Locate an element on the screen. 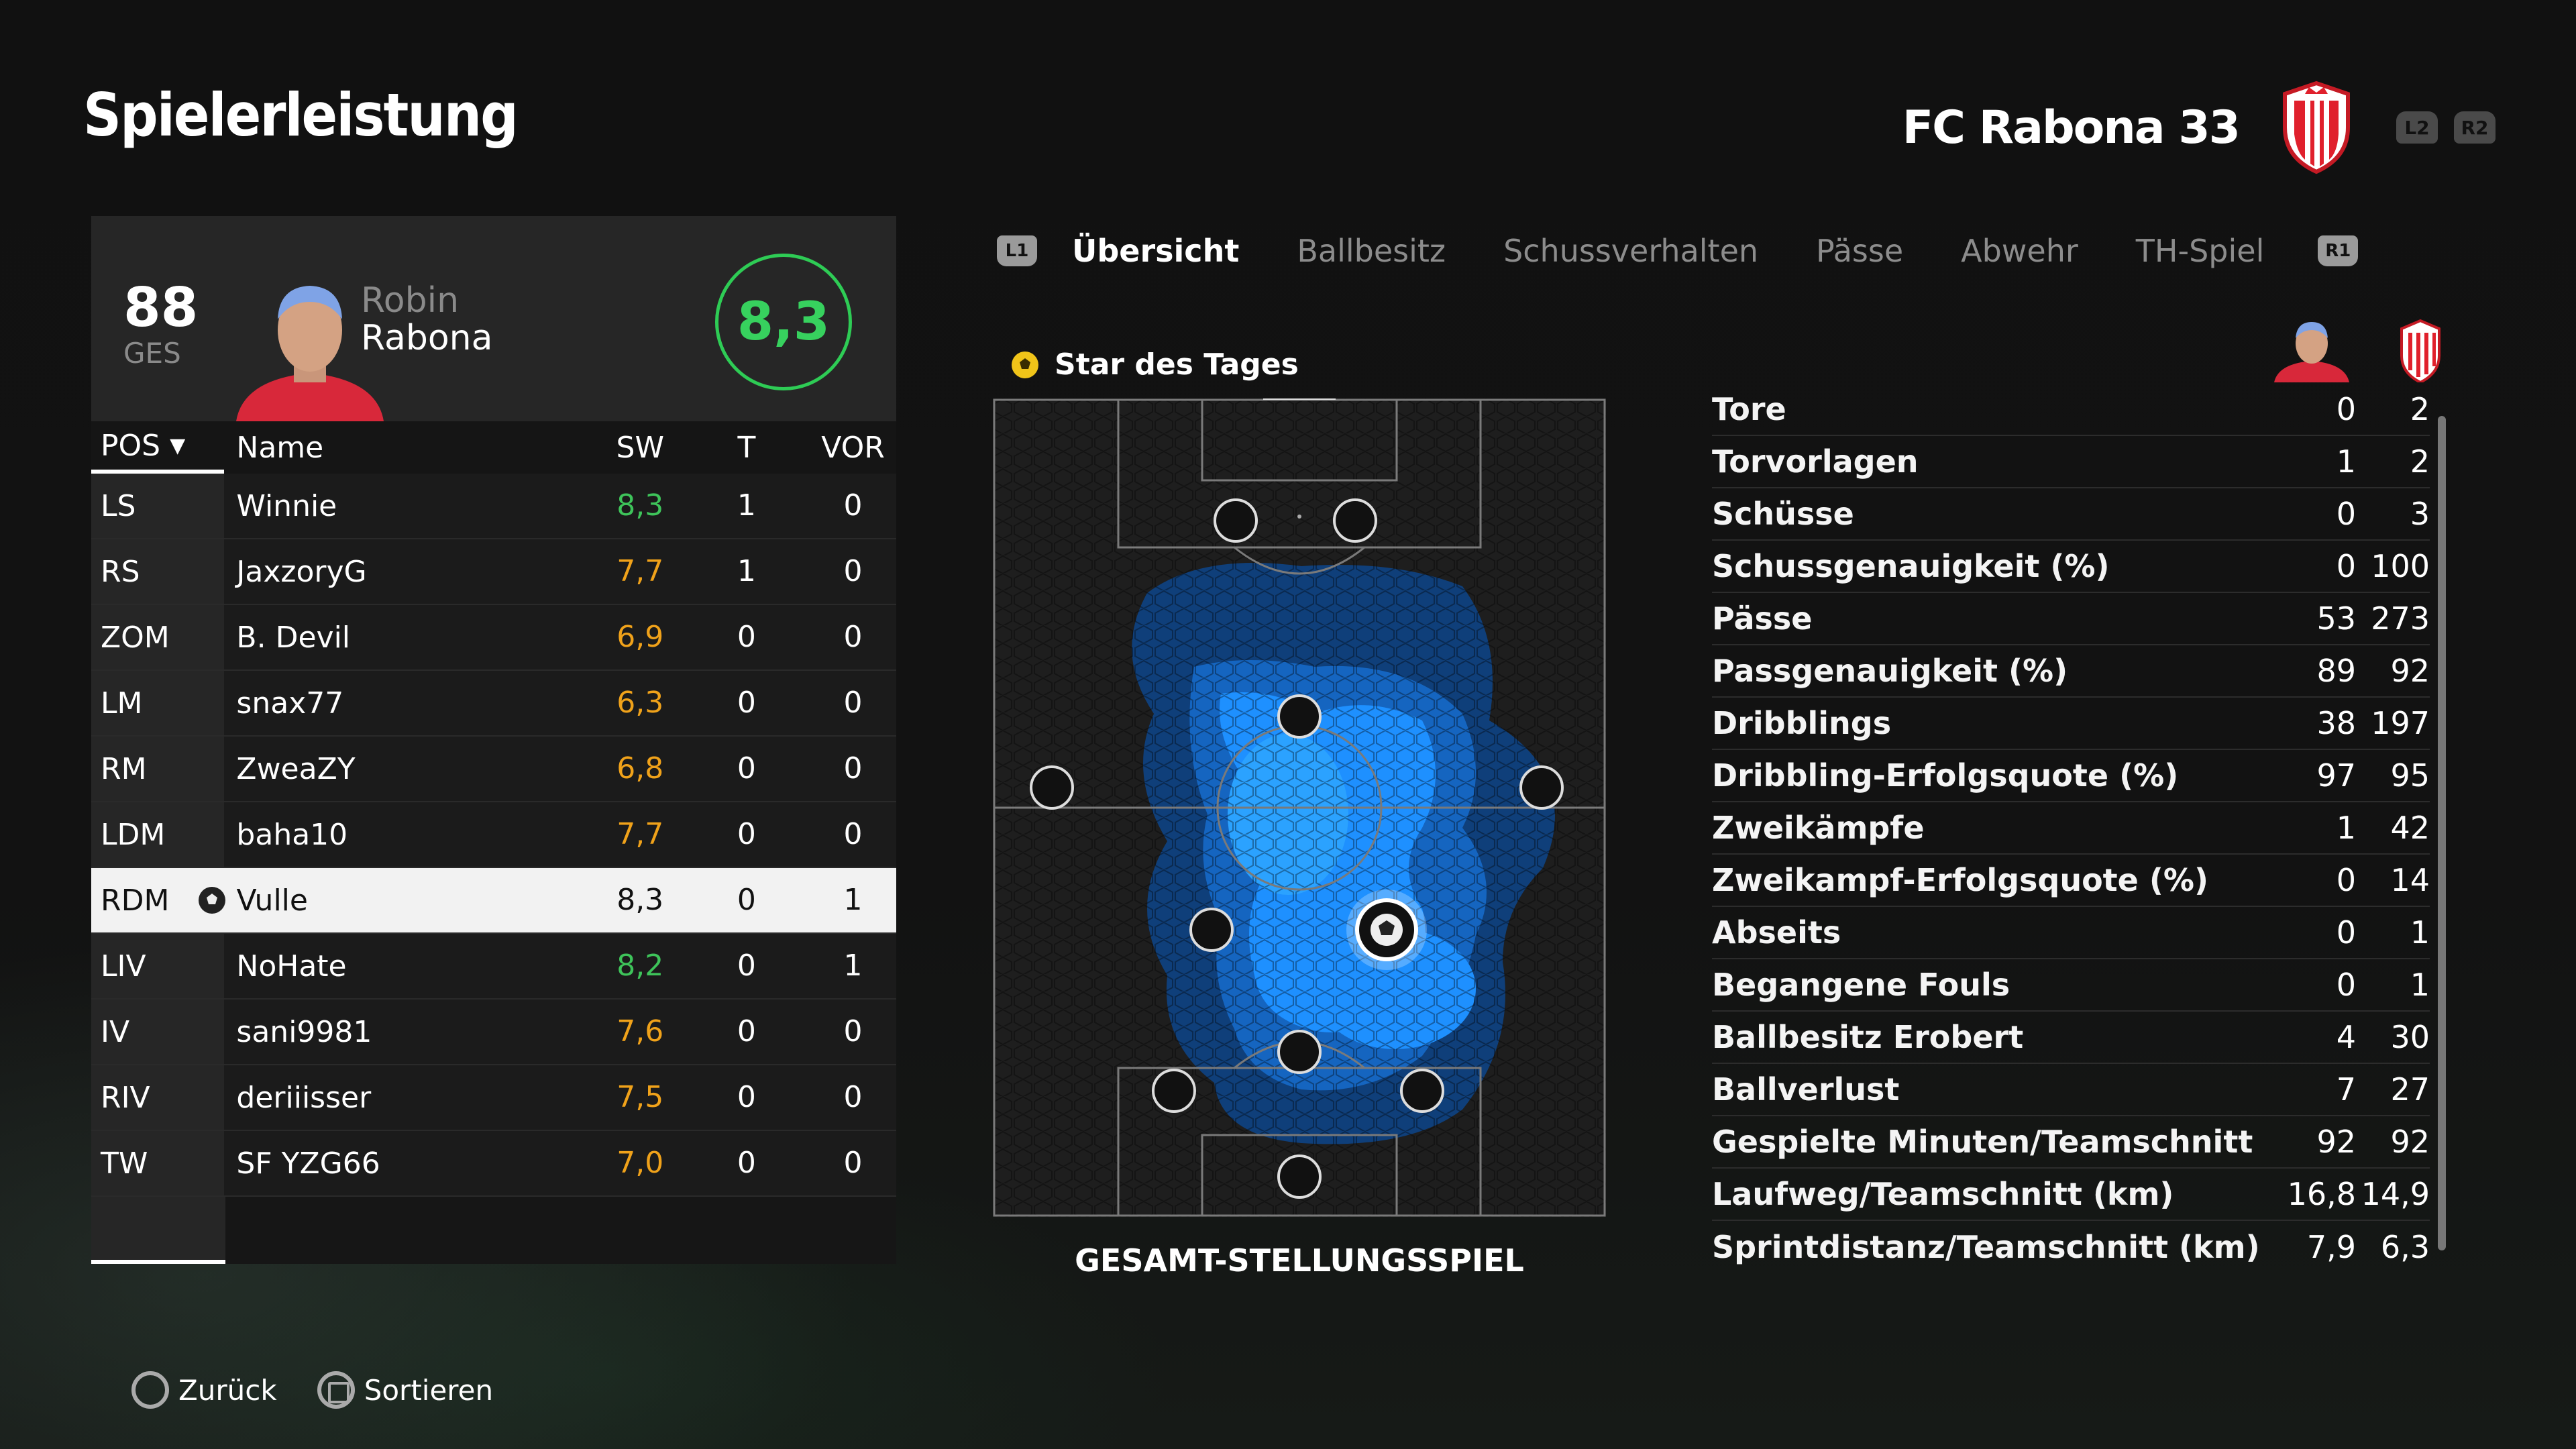 Image resolution: width=2576 pixels, height=1449 pixels. stat-label: Abseits is located at coordinates (1776, 932).